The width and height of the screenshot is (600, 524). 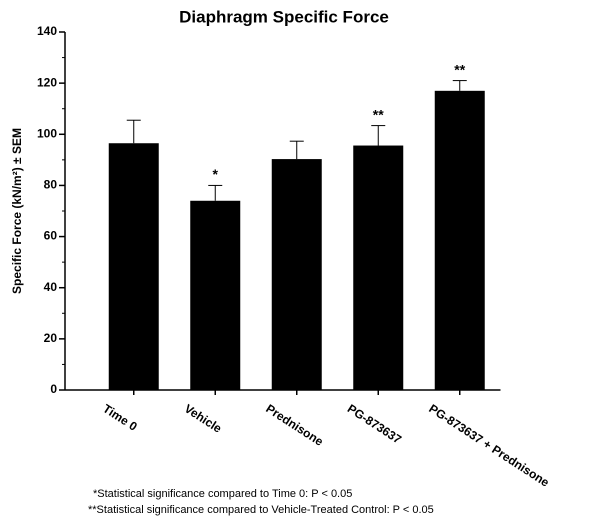 I want to click on x-tick-label: Vehicle, so click(x=203, y=418).